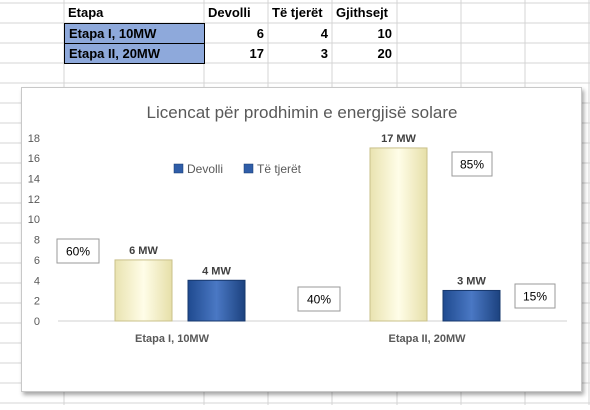 This screenshot has width=590, height=410. I want to click on row-etapa-1: Etapa I, 10MW, so click(134, 33).